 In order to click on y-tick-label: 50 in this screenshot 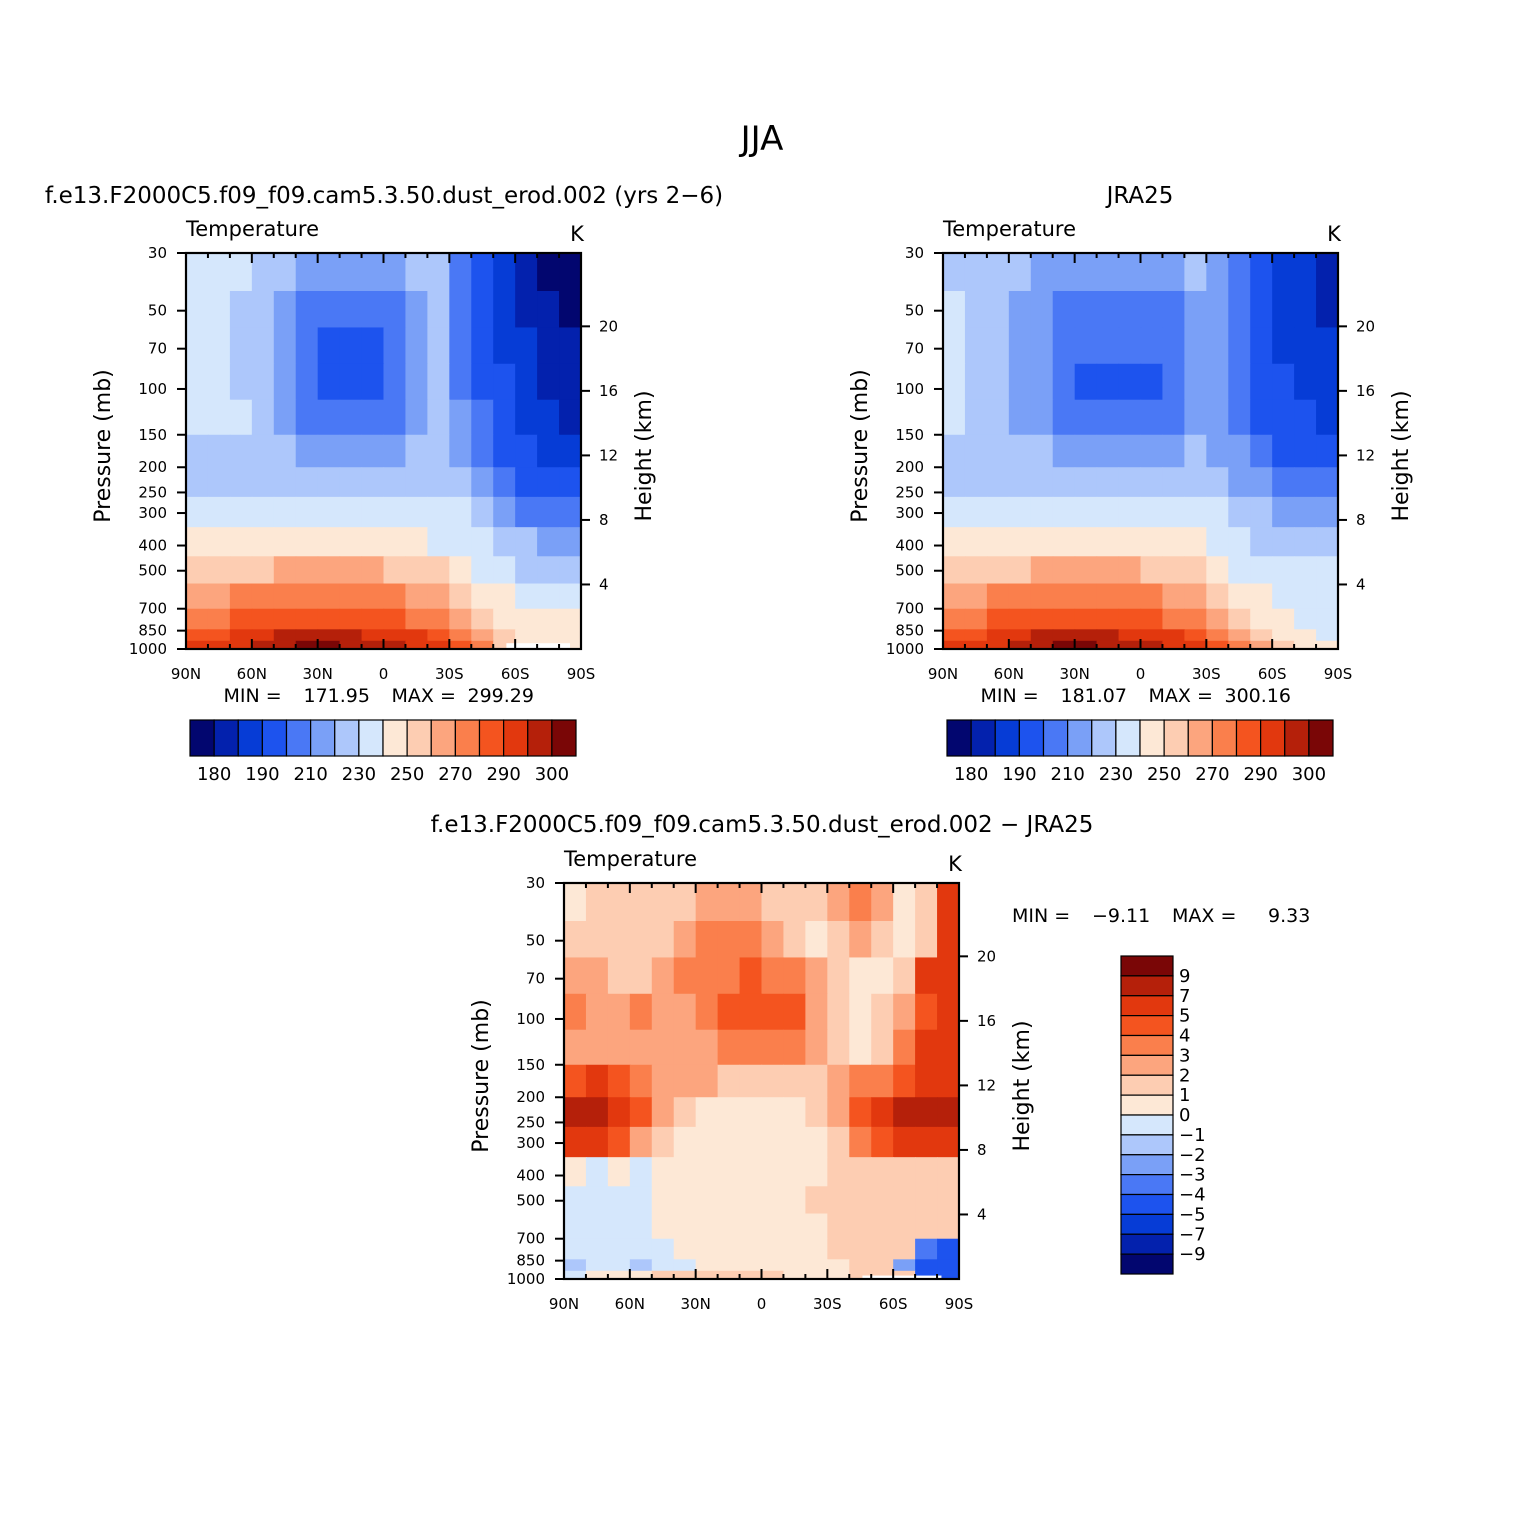, I will do `click(914, 311)`.